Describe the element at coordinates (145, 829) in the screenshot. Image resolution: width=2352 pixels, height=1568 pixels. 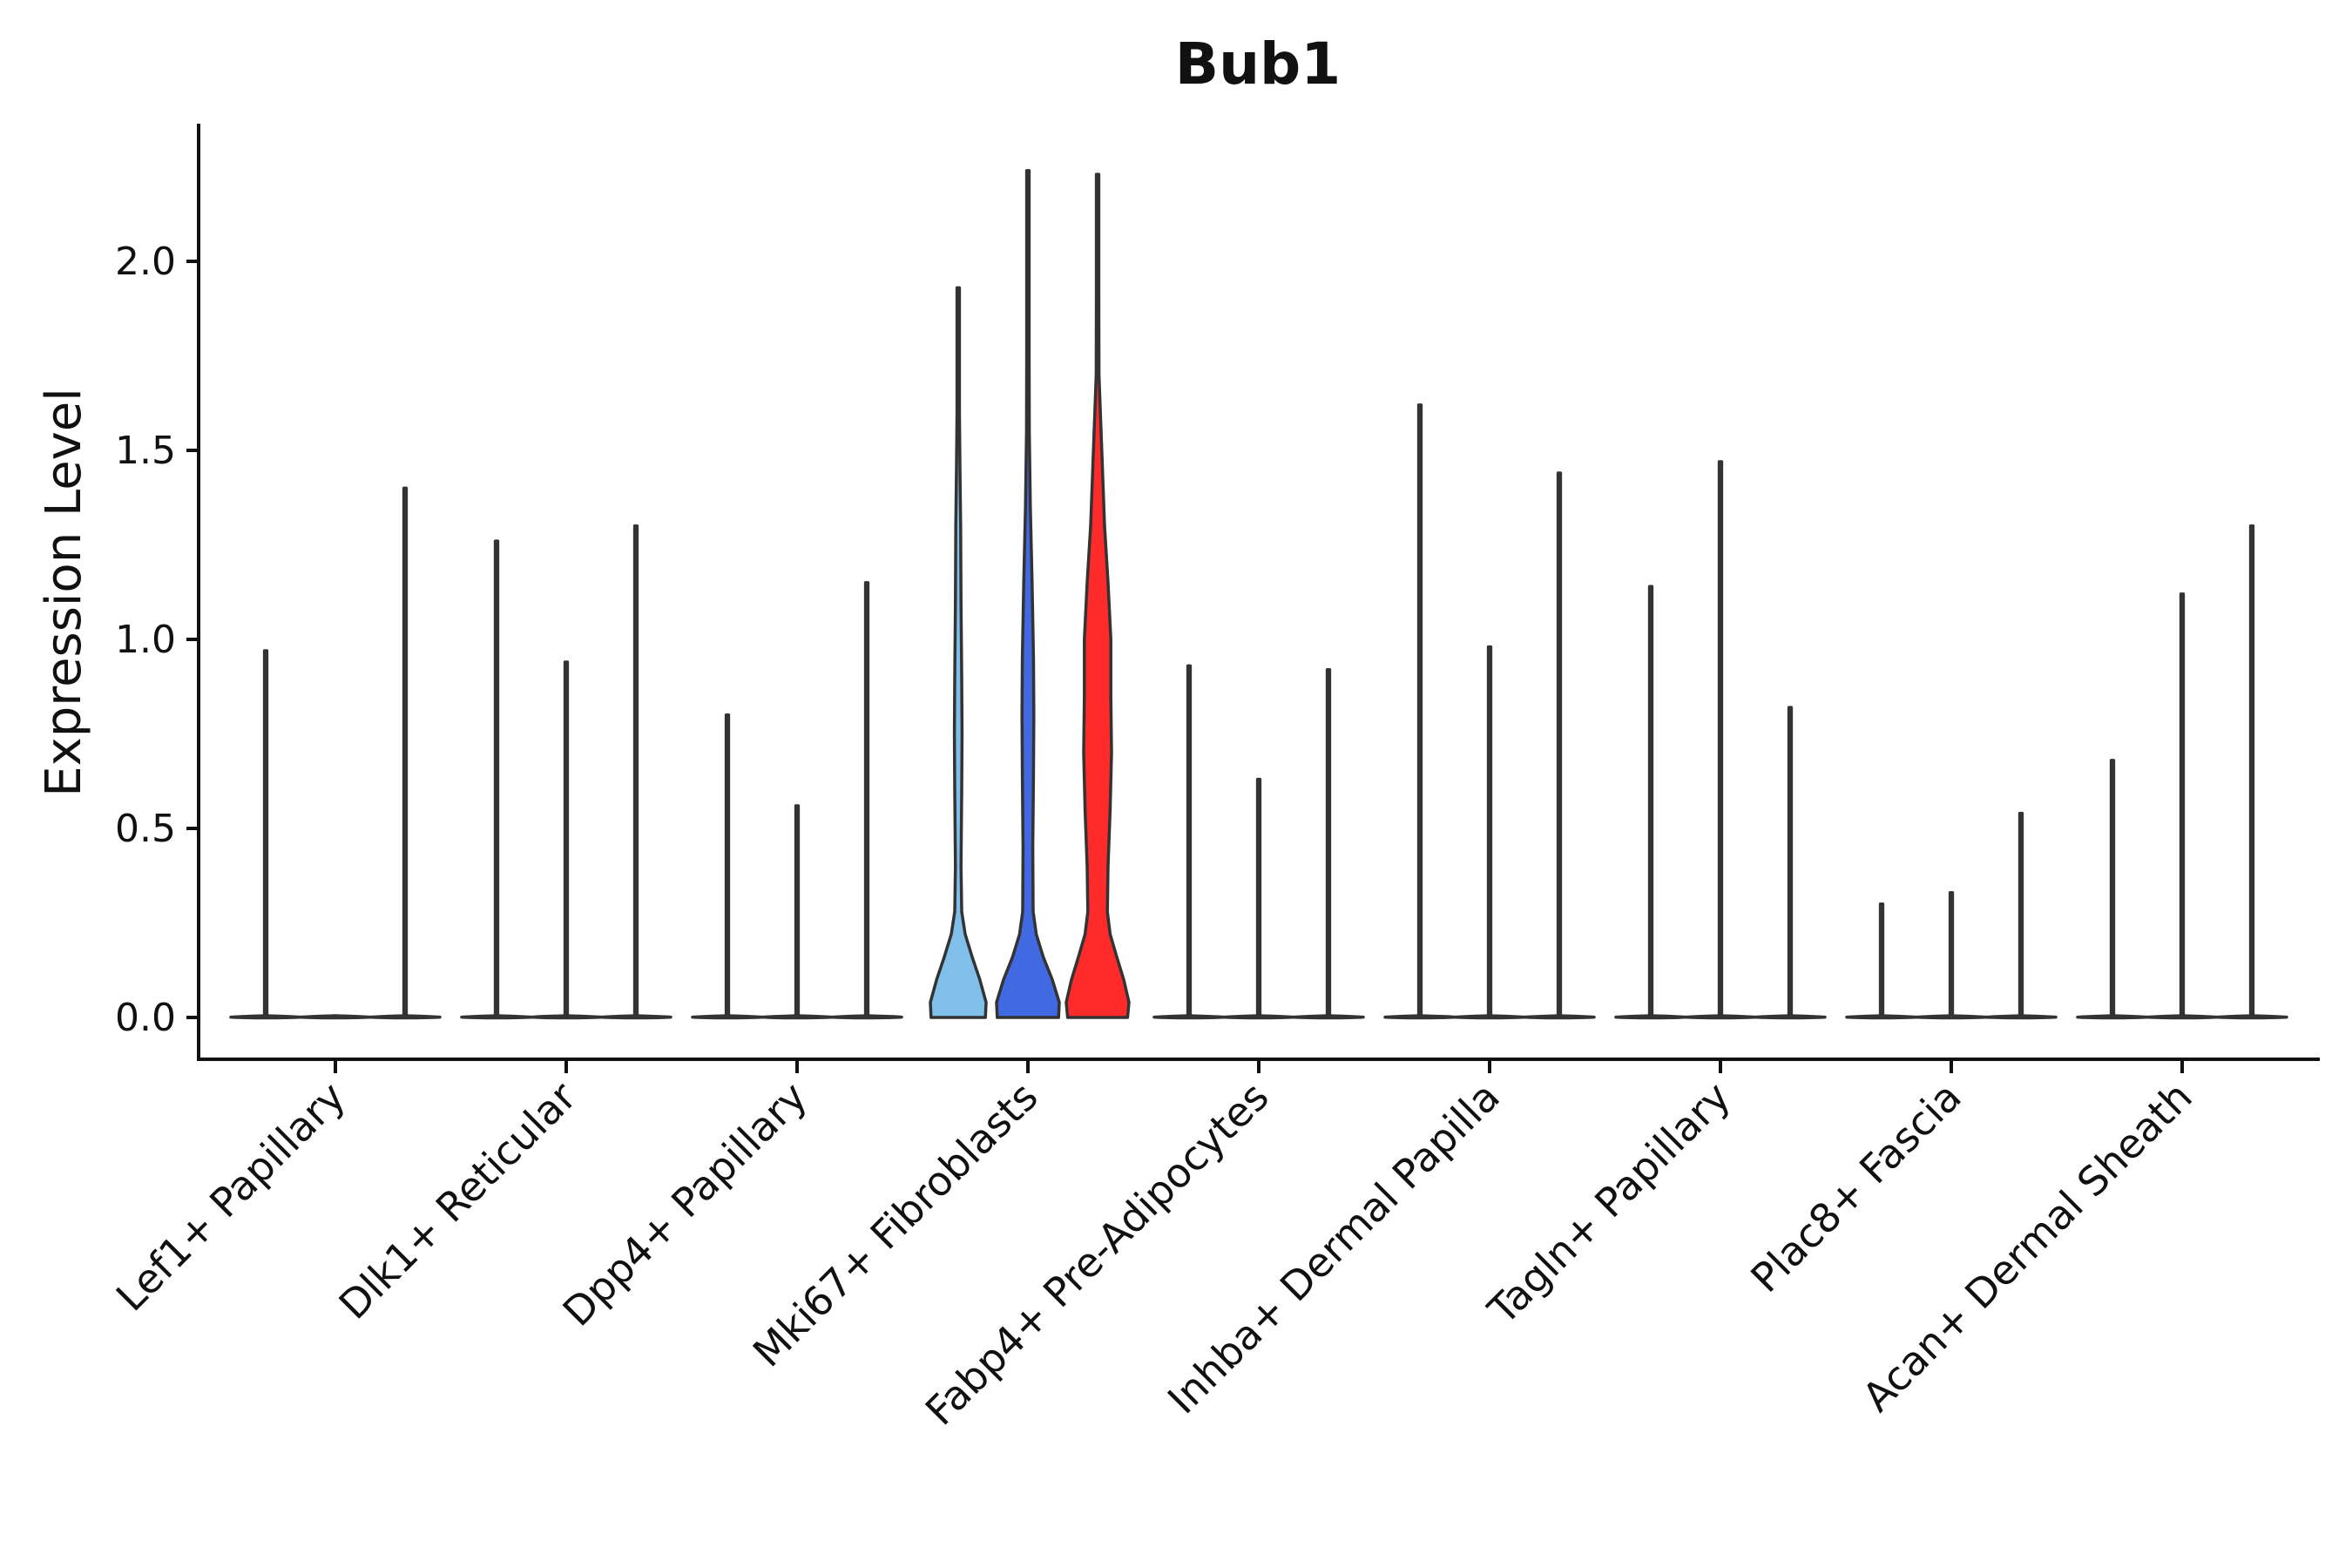
I see `y-tick-label: 0.5` at that location.